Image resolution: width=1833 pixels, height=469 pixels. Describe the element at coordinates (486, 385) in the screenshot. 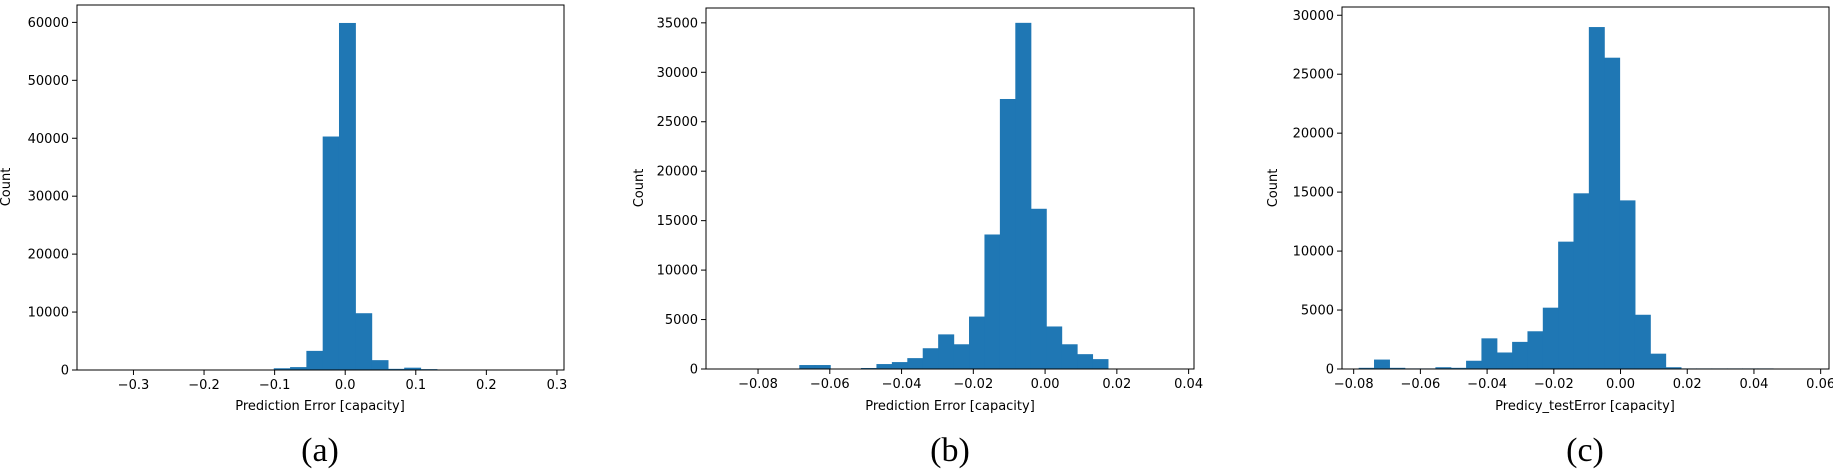

I see `chart-a-xtick-label: 0.2` at that location.